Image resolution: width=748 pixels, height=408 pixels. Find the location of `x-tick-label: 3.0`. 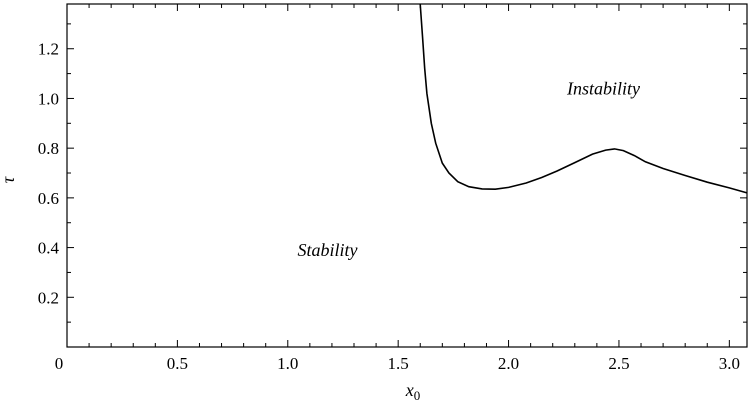

x-tick-label: 3.0 is located at coordinates (729, 363).